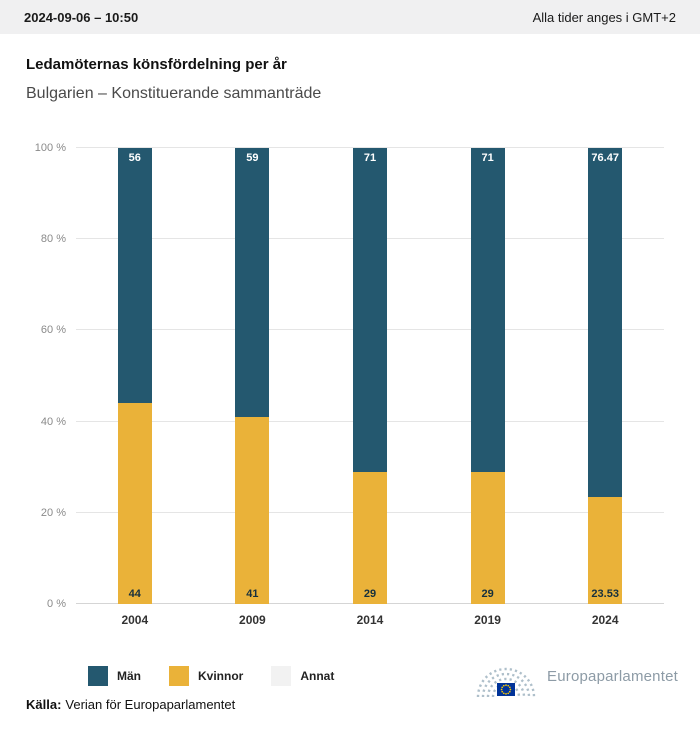 This screenshot has width=700, height=731. I want to click on bar-segment-kvinnor: 23.53, so click(605, 550).